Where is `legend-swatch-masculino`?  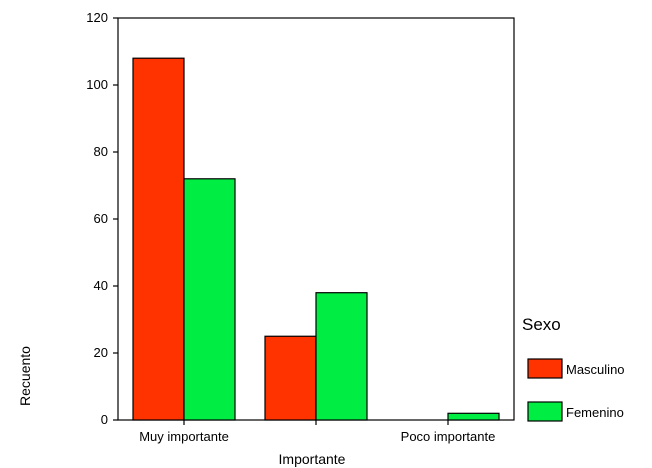 legend-swatch-masculino is located at coordinates (545, 368).